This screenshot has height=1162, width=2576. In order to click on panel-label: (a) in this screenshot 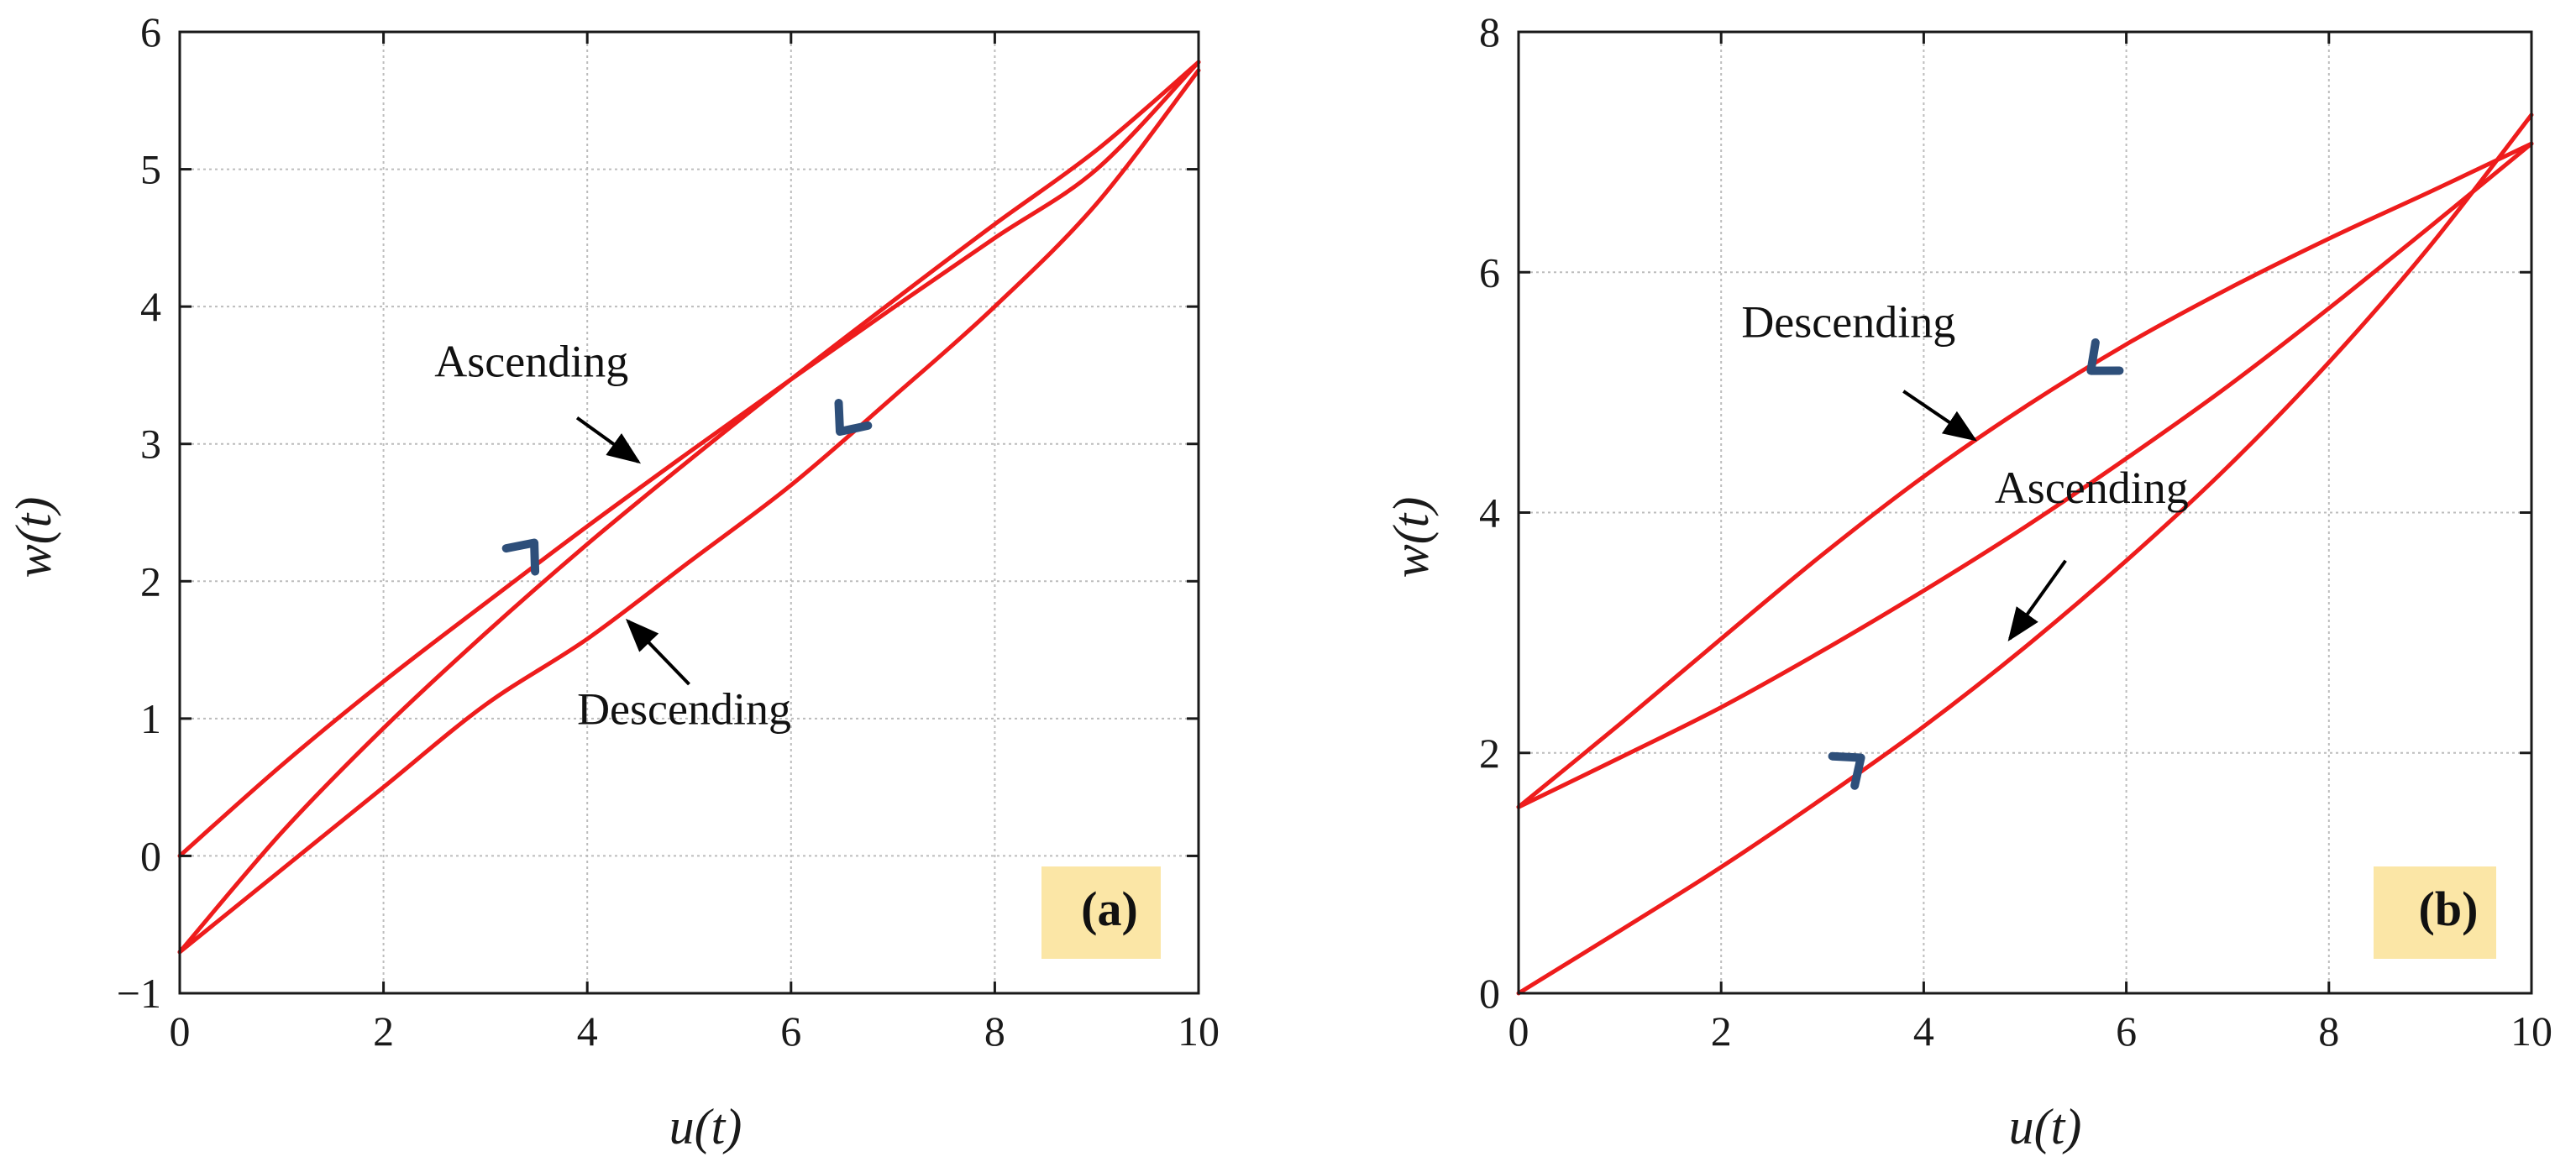, I will do `click(1109, 909)`.